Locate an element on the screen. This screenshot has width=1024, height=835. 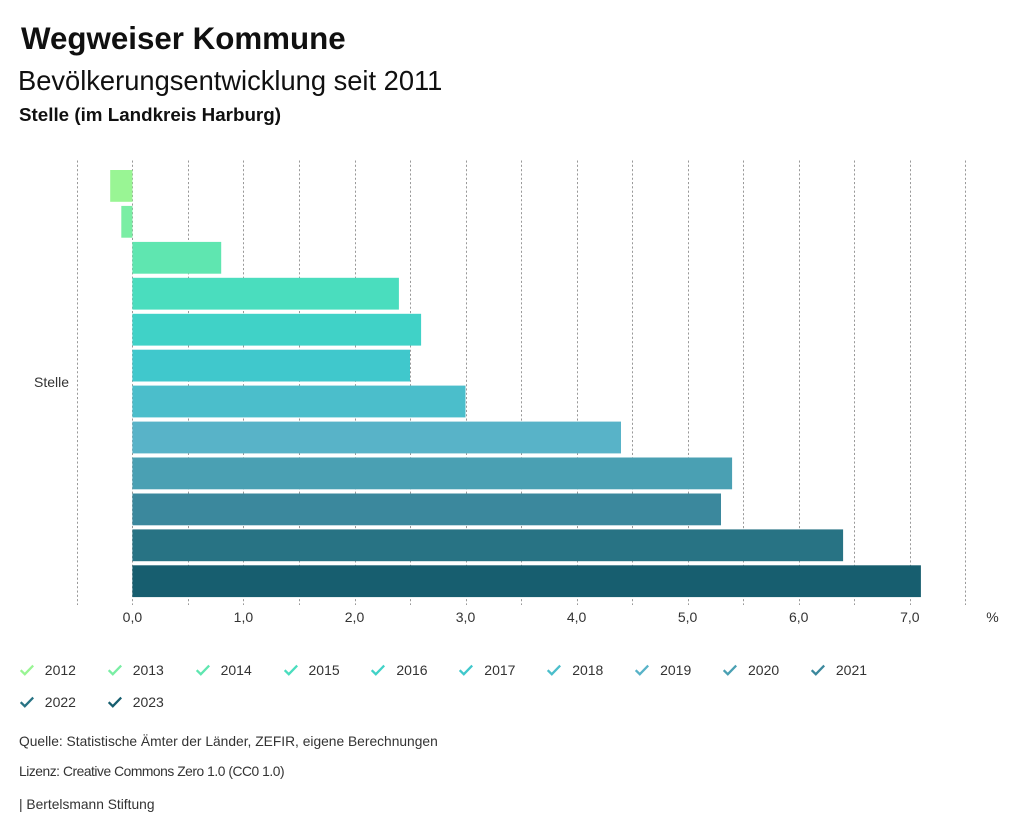
legend-label: 2016 is located at coordinates (412, 669).